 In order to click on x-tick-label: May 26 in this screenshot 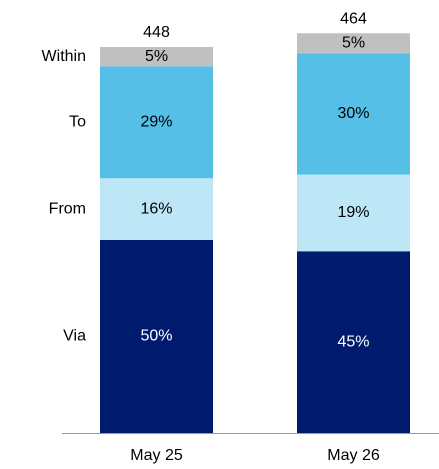, I will do `click(353, 455)`.